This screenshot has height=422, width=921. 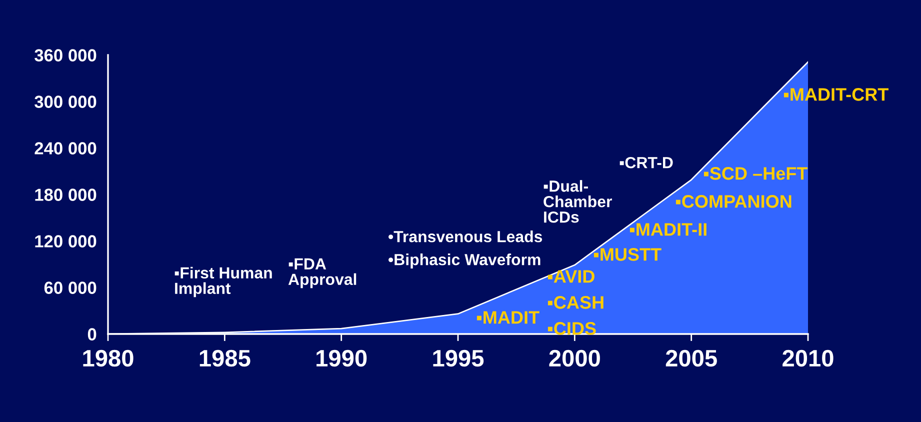 What do you see at coordinates (808, 358) in the screenshot?
I see `x-tick-label: 2010` at bounding box center [808, 358].